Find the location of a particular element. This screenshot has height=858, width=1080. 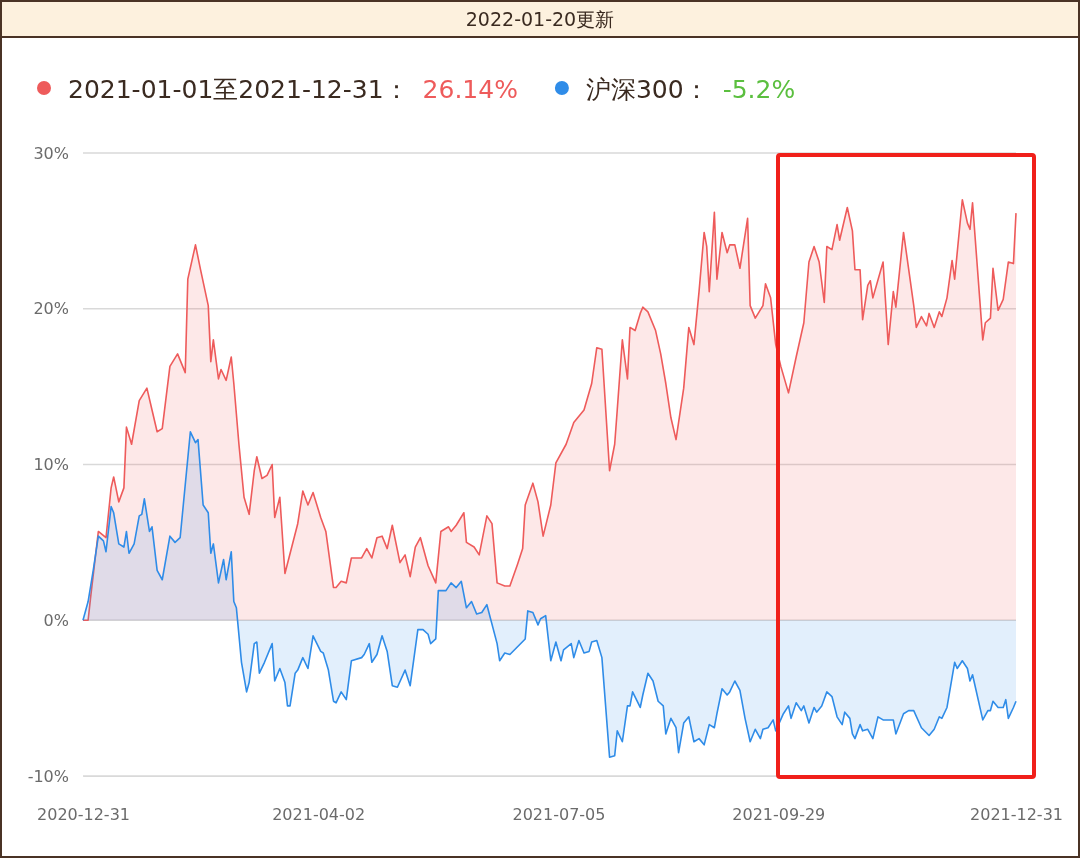

legend-label: 沪深300： is located at coordinates (647, 89).